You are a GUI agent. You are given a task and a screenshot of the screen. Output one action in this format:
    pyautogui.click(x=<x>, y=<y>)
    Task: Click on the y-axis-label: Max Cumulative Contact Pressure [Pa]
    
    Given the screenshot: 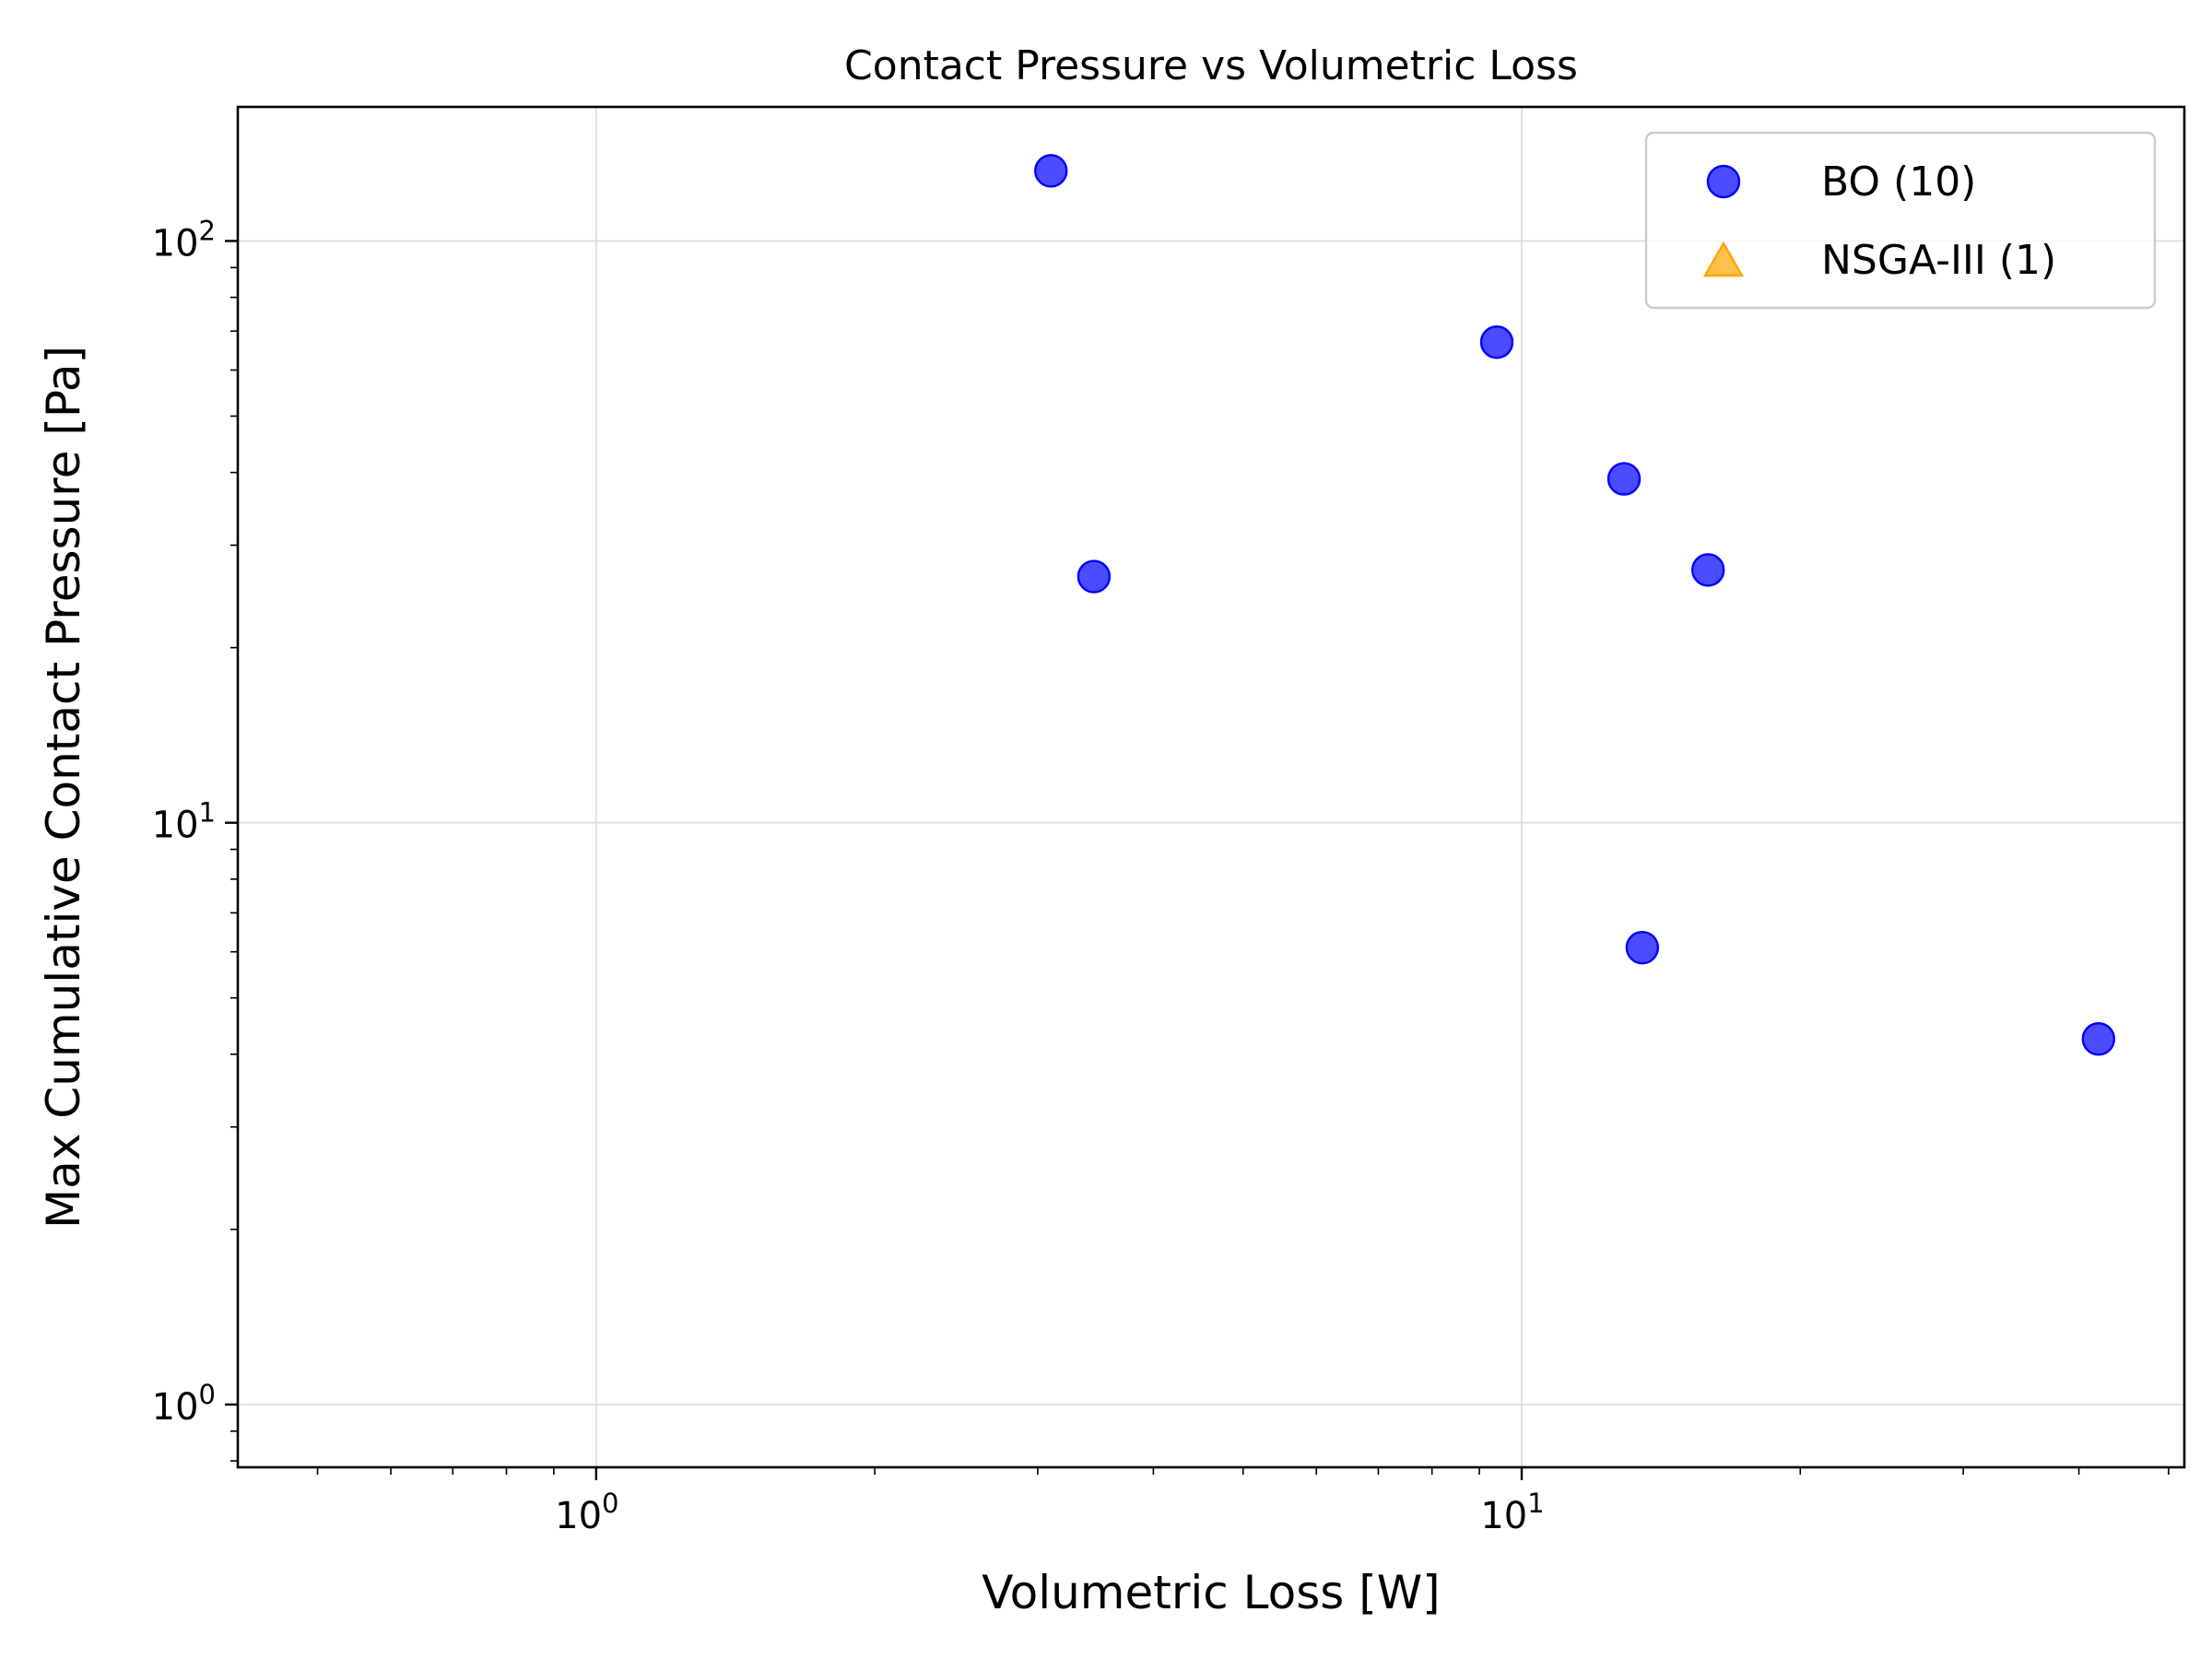 What is the action you would take?
    pyautogui.click(x=63, y=787)
    